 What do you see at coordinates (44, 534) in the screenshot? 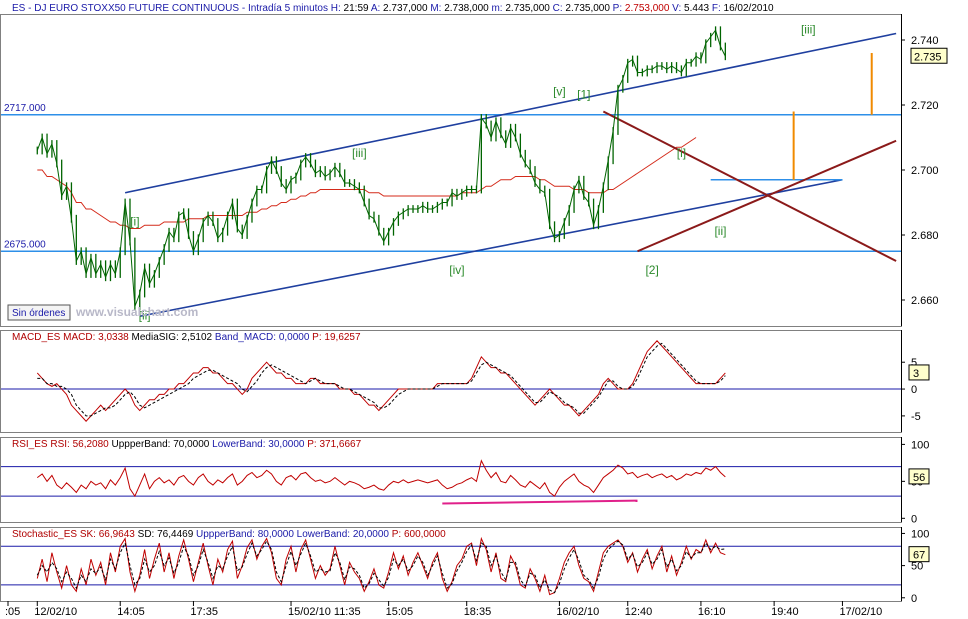
I see `sto-legend-item: Stochastic_ES` at bounding box center [44, 534].